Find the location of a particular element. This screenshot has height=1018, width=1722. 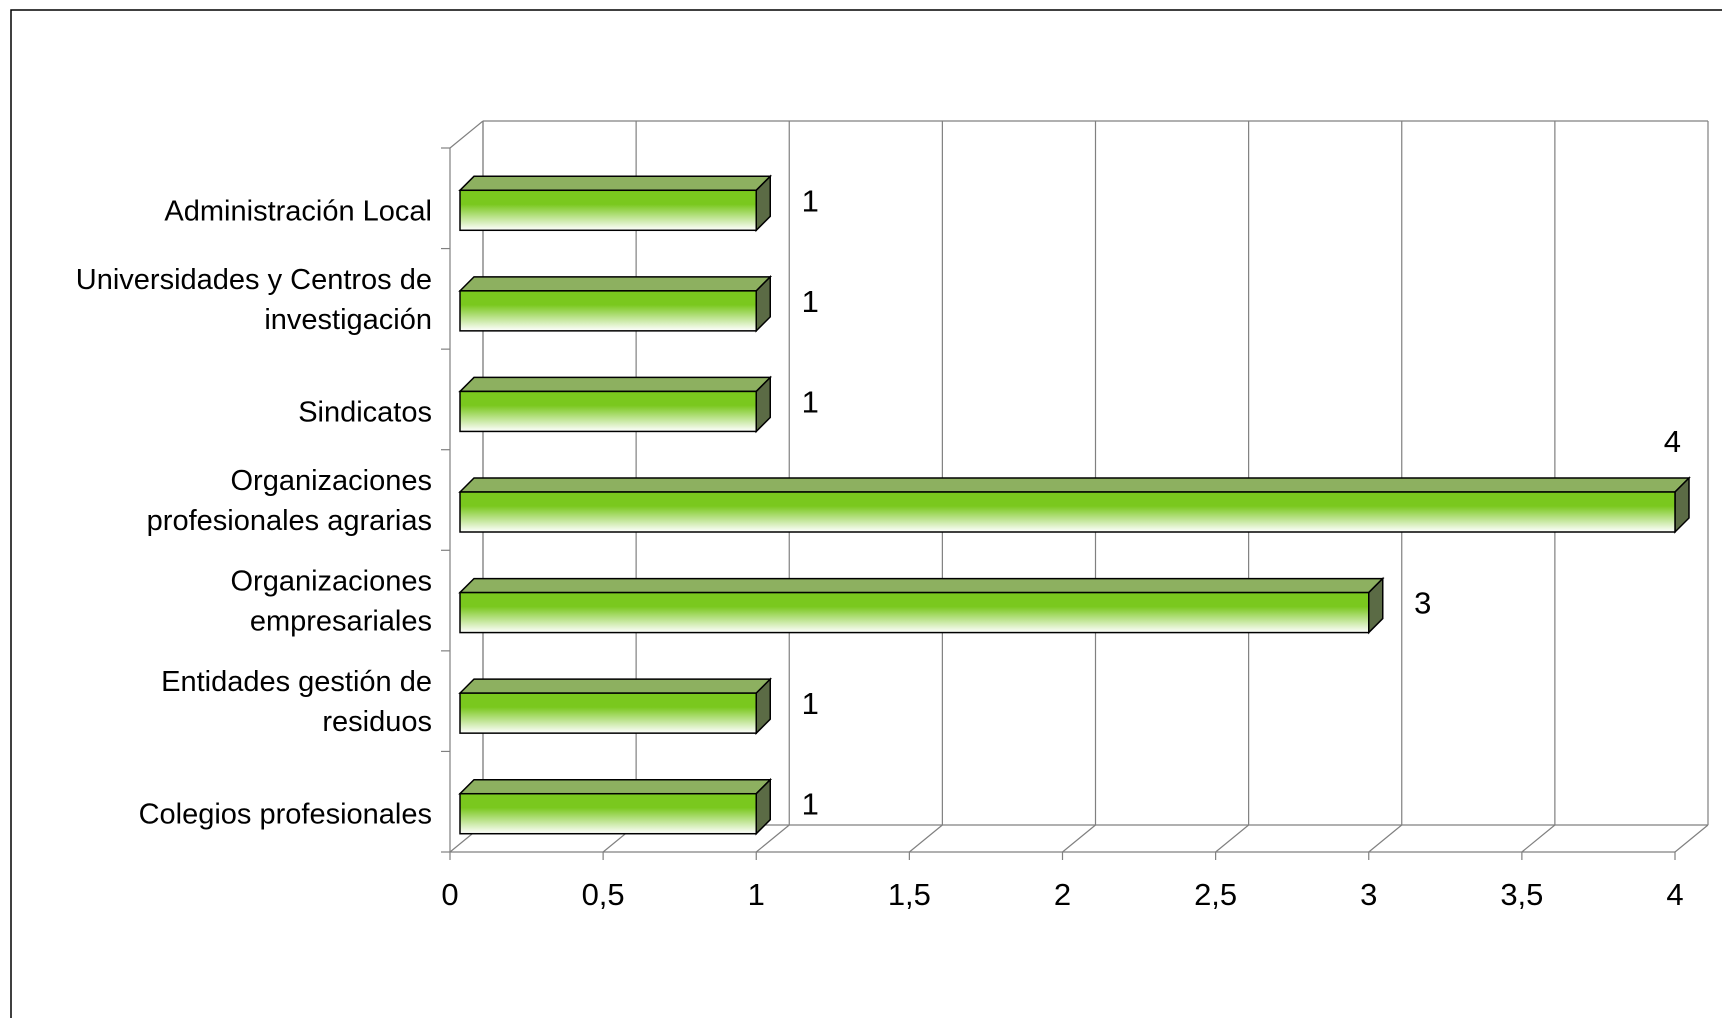

x-tick-label: 3,5 is located at coordinates (1521, 894).